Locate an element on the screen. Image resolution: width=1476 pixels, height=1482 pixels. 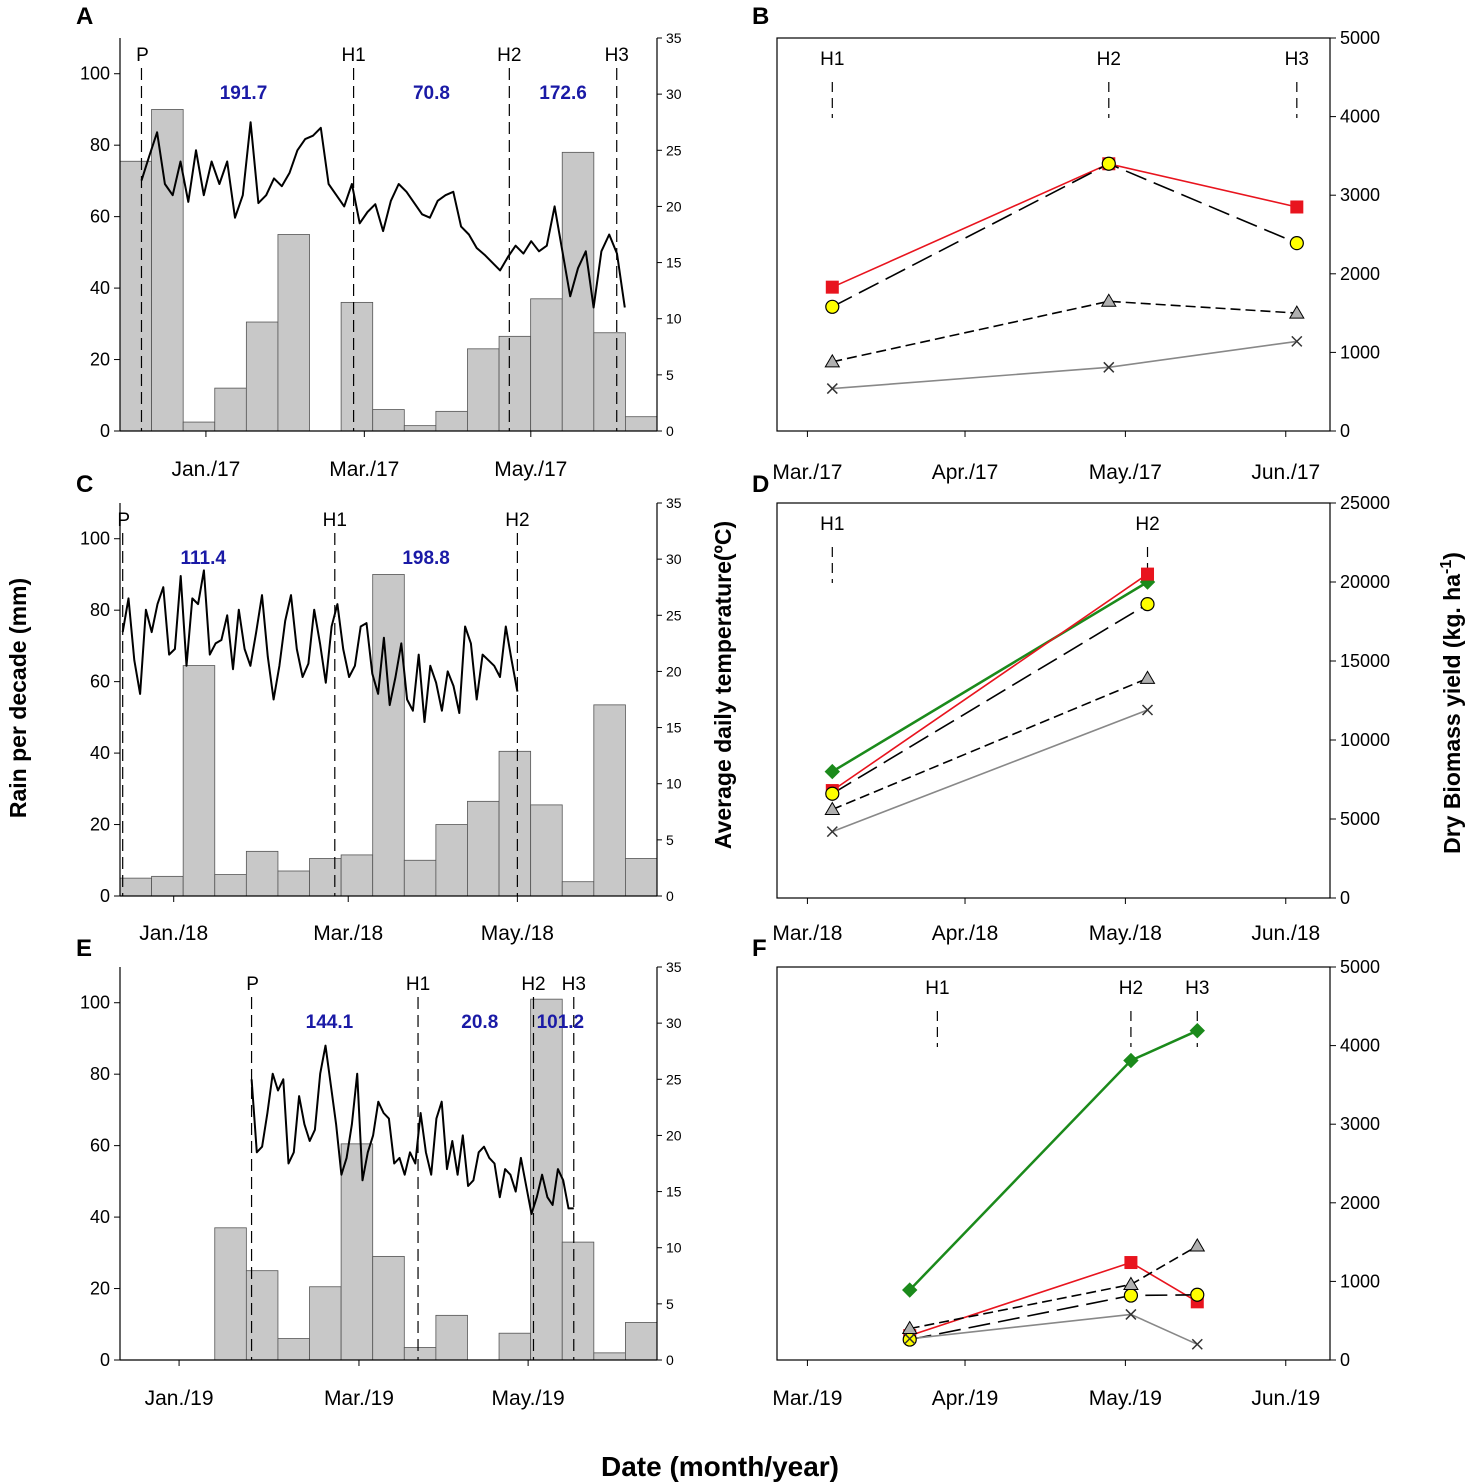
yield-tick-label: 0 is located at coordinates (1345, 898).